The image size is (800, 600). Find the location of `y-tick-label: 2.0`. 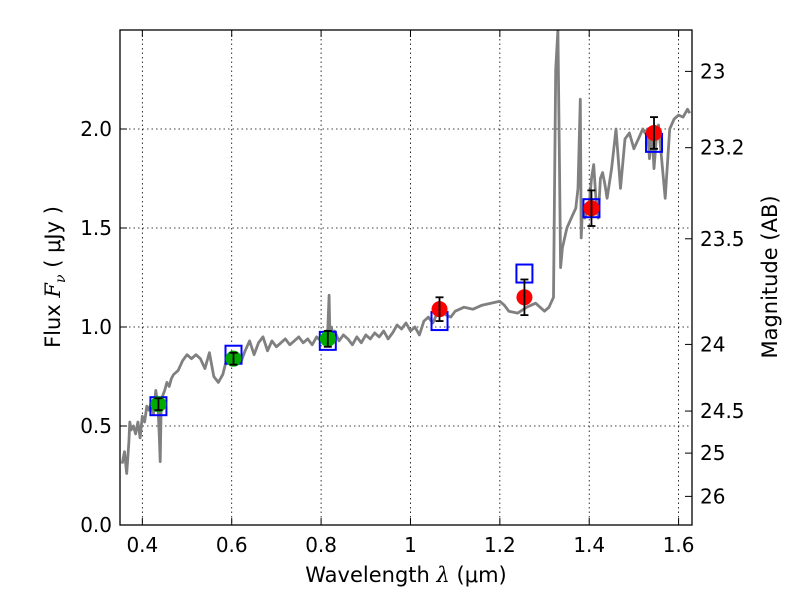

y-tick-label: 2.0 is located at coordinates (96, 129).